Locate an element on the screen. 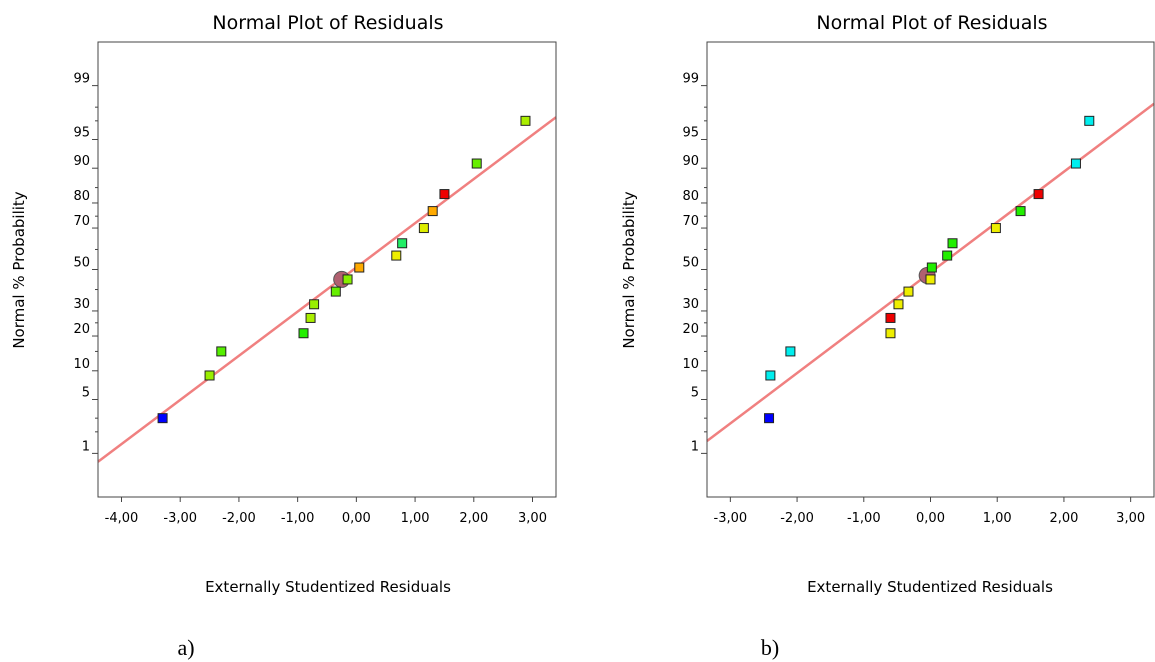 The image size is (1155, 662). x-tick-label: -4,00 is located at coordinates (122, 518).